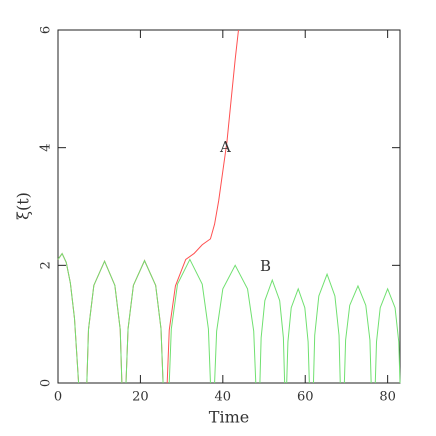 Image resolution: width=436 pixels, height=436 pixels. What do you see at coordinates (46, 30) in the screenshot?
I see `y-tick-label: 6` at bounding box center [46, 30].